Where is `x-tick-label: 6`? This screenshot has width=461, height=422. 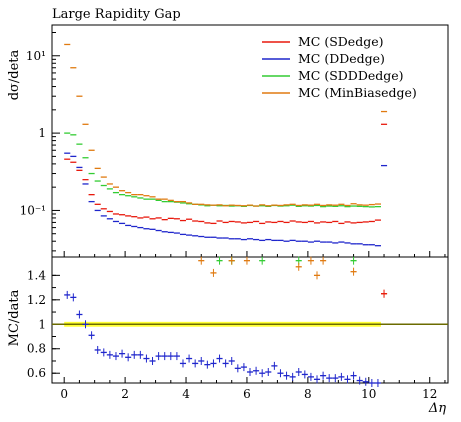
x-tick-label: 6 is located at coordinates (247, 394).